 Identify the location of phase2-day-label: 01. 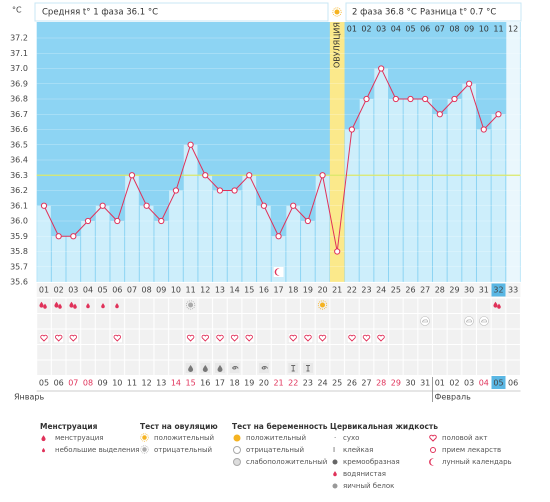
(352, 29).